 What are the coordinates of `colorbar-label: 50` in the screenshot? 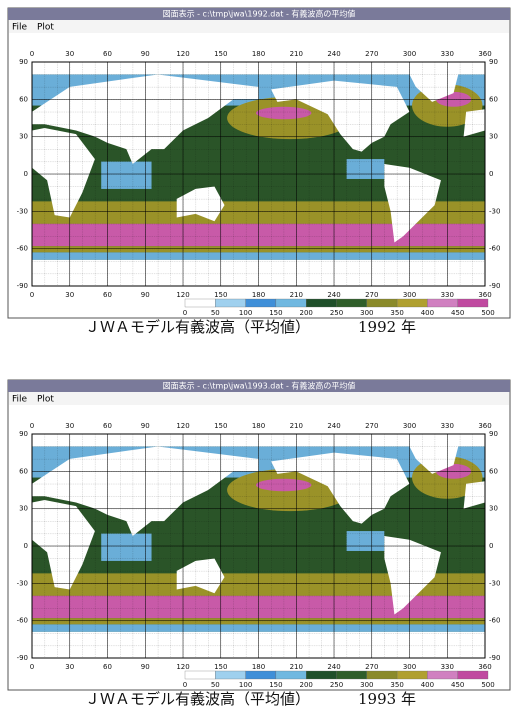 It's located at (215, 685).